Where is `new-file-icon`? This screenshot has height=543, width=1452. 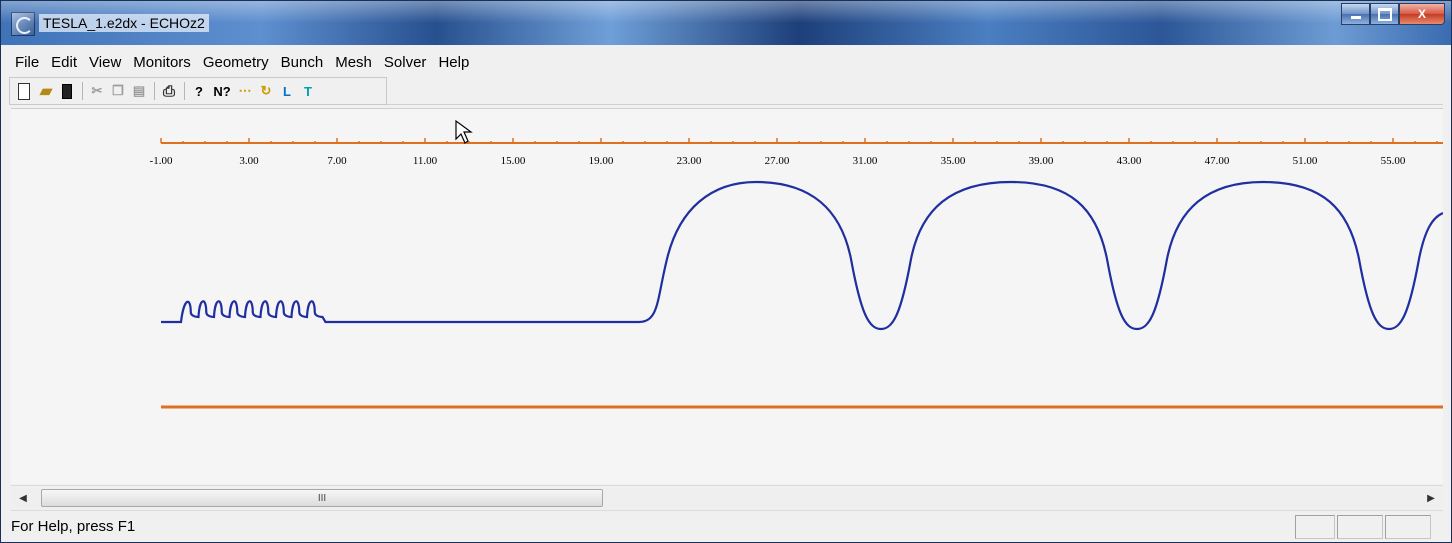 new-file-icon is located at coordinates (24, 91).